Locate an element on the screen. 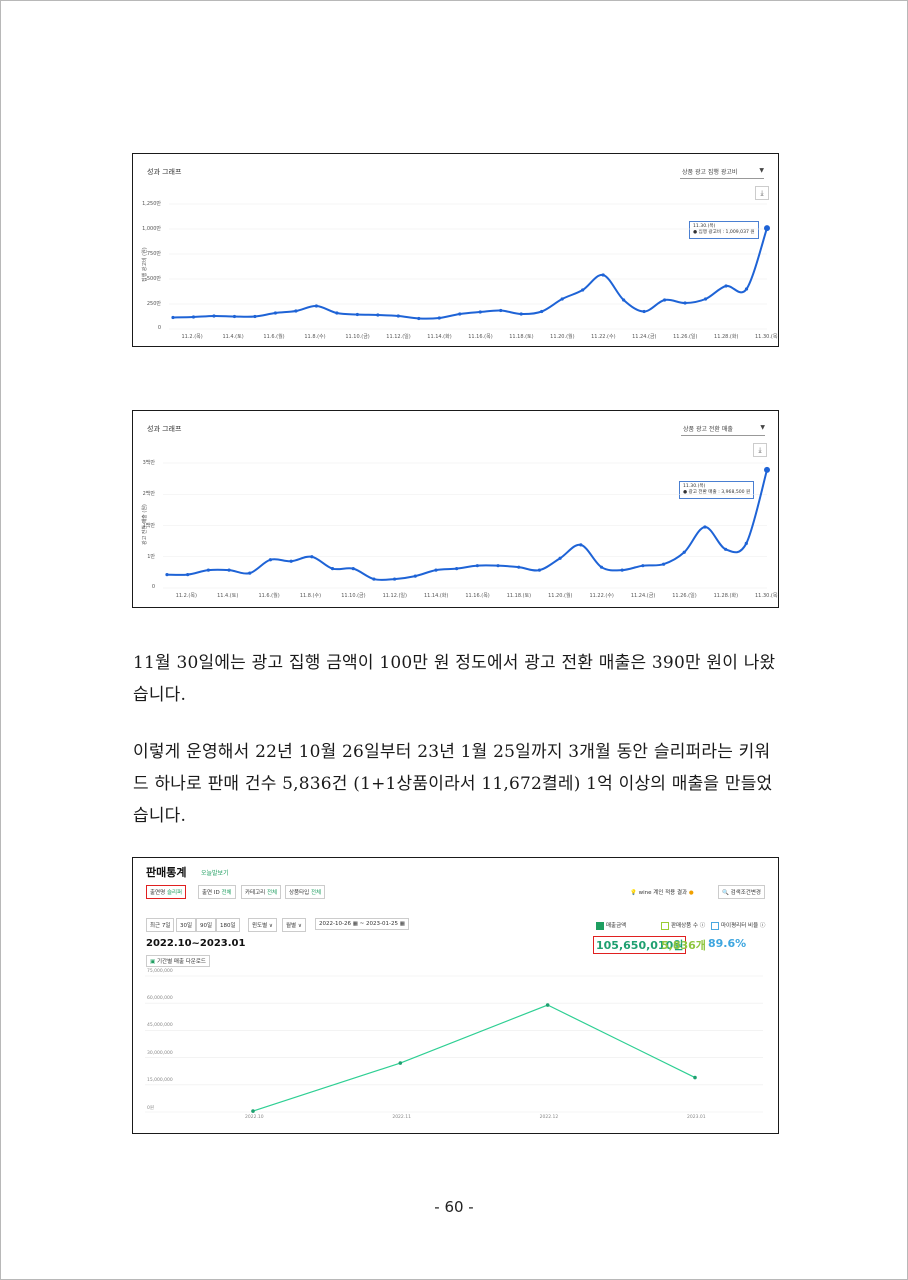 Image resolution: width=908 pixels, height=1280 pixels. ai-badge: 💡 wine 계인 적용 결과 ● is located at coordinates (662, 892).